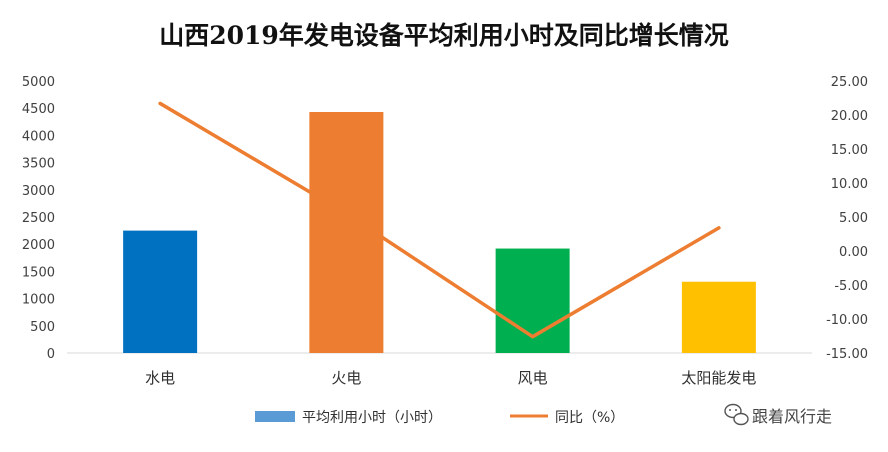 The width and height of the screenshot is (888, 452). Describe the element at coordinates (736, 414) in the screenshot. I see `wechat-icon` at that location.